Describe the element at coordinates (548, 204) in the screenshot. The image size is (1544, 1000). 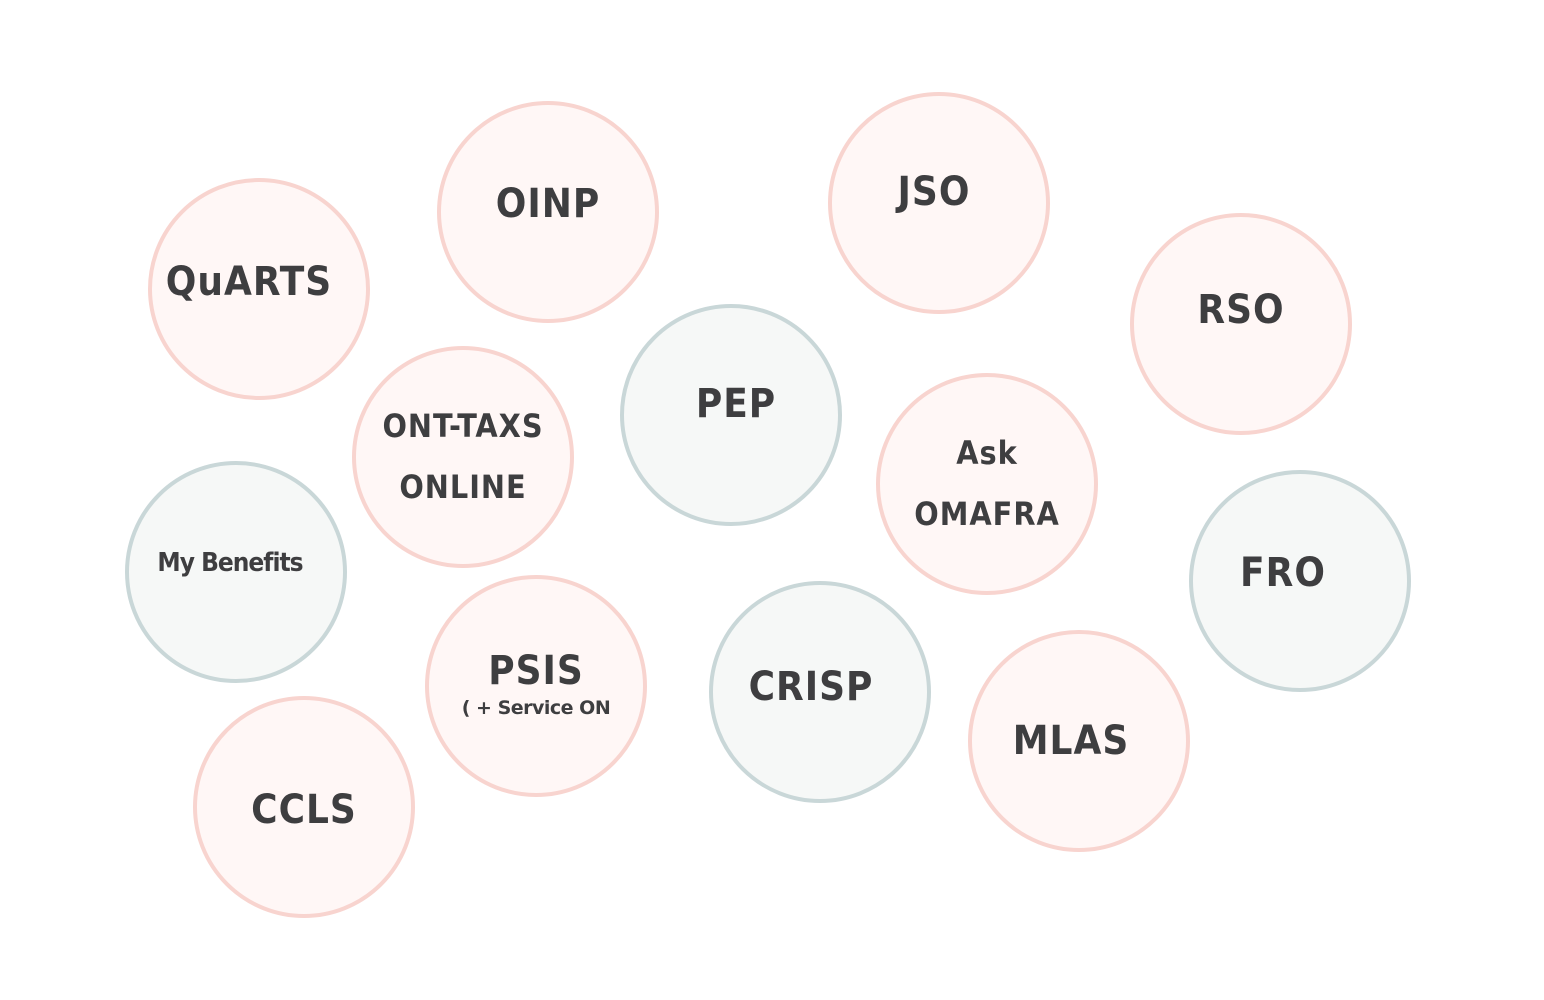
I see `bubble-label: OINP` at that location.